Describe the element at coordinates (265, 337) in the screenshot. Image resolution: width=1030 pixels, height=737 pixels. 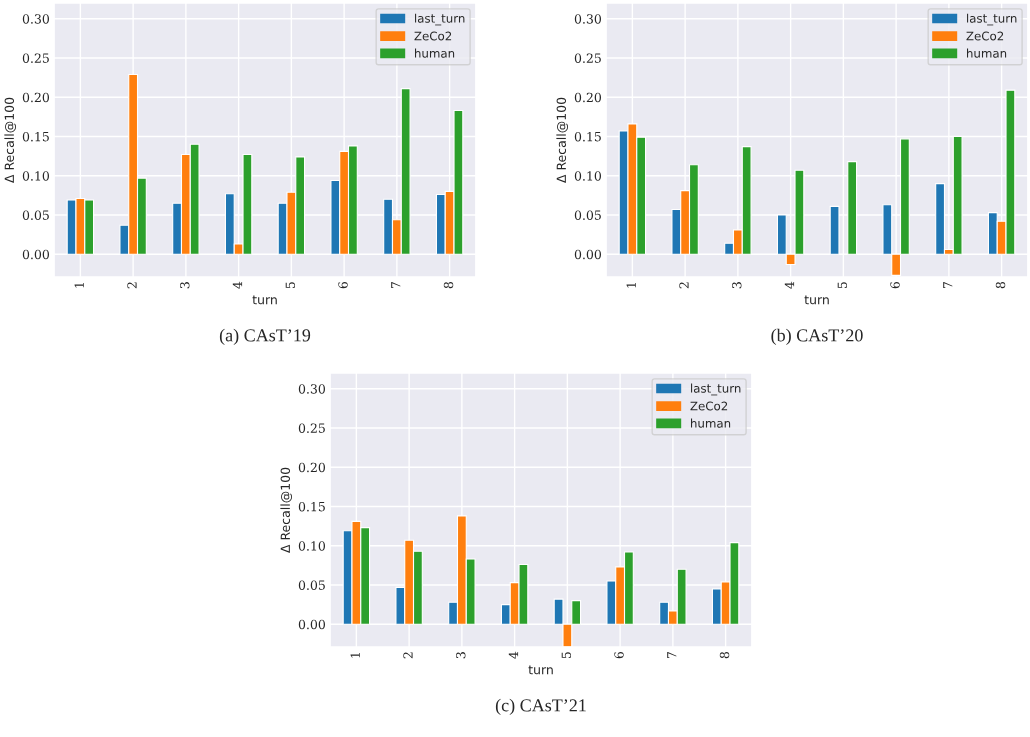
I see `text: (a) CAsT’19` at that location.